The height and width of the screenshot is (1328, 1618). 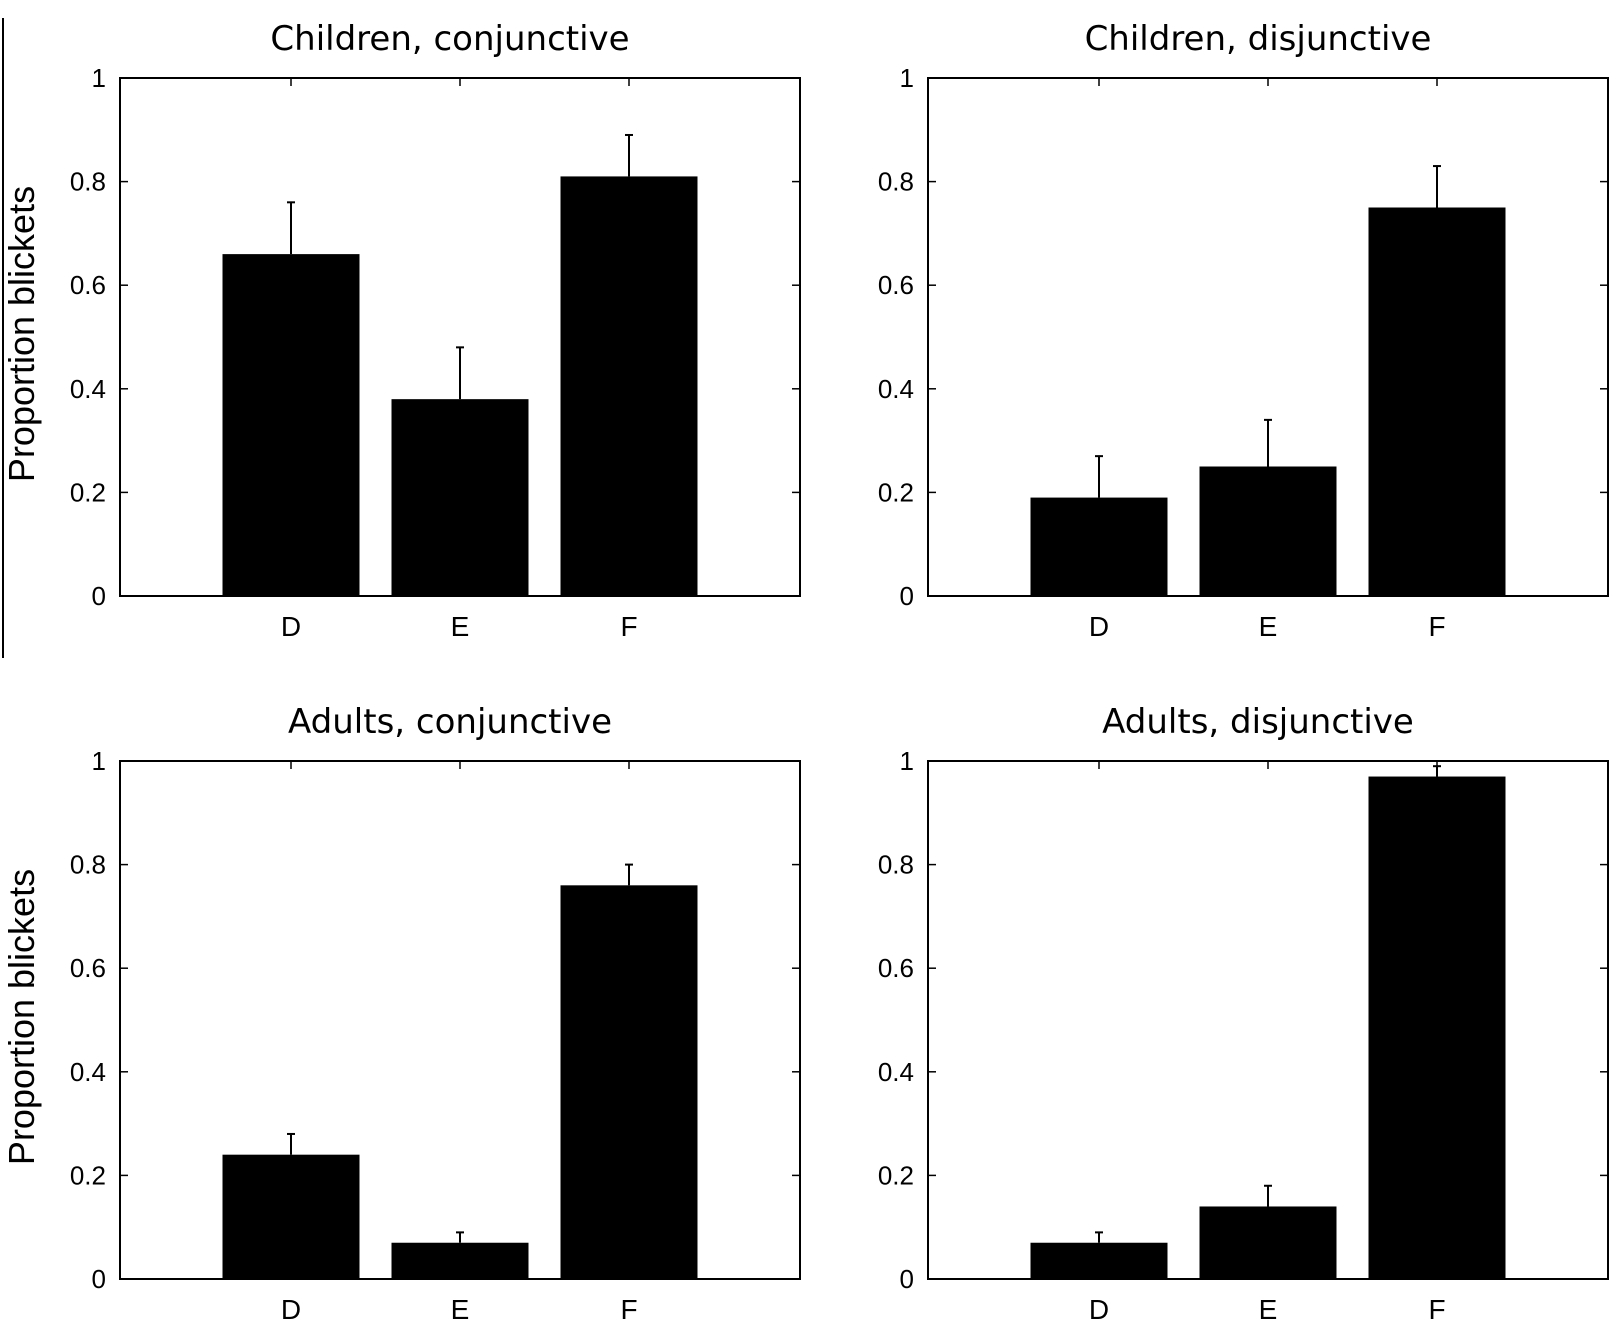 What do you see at coordinates (3, 338) in the screenshot?
I see `left-divider-line` at bounding box center [3, 338].